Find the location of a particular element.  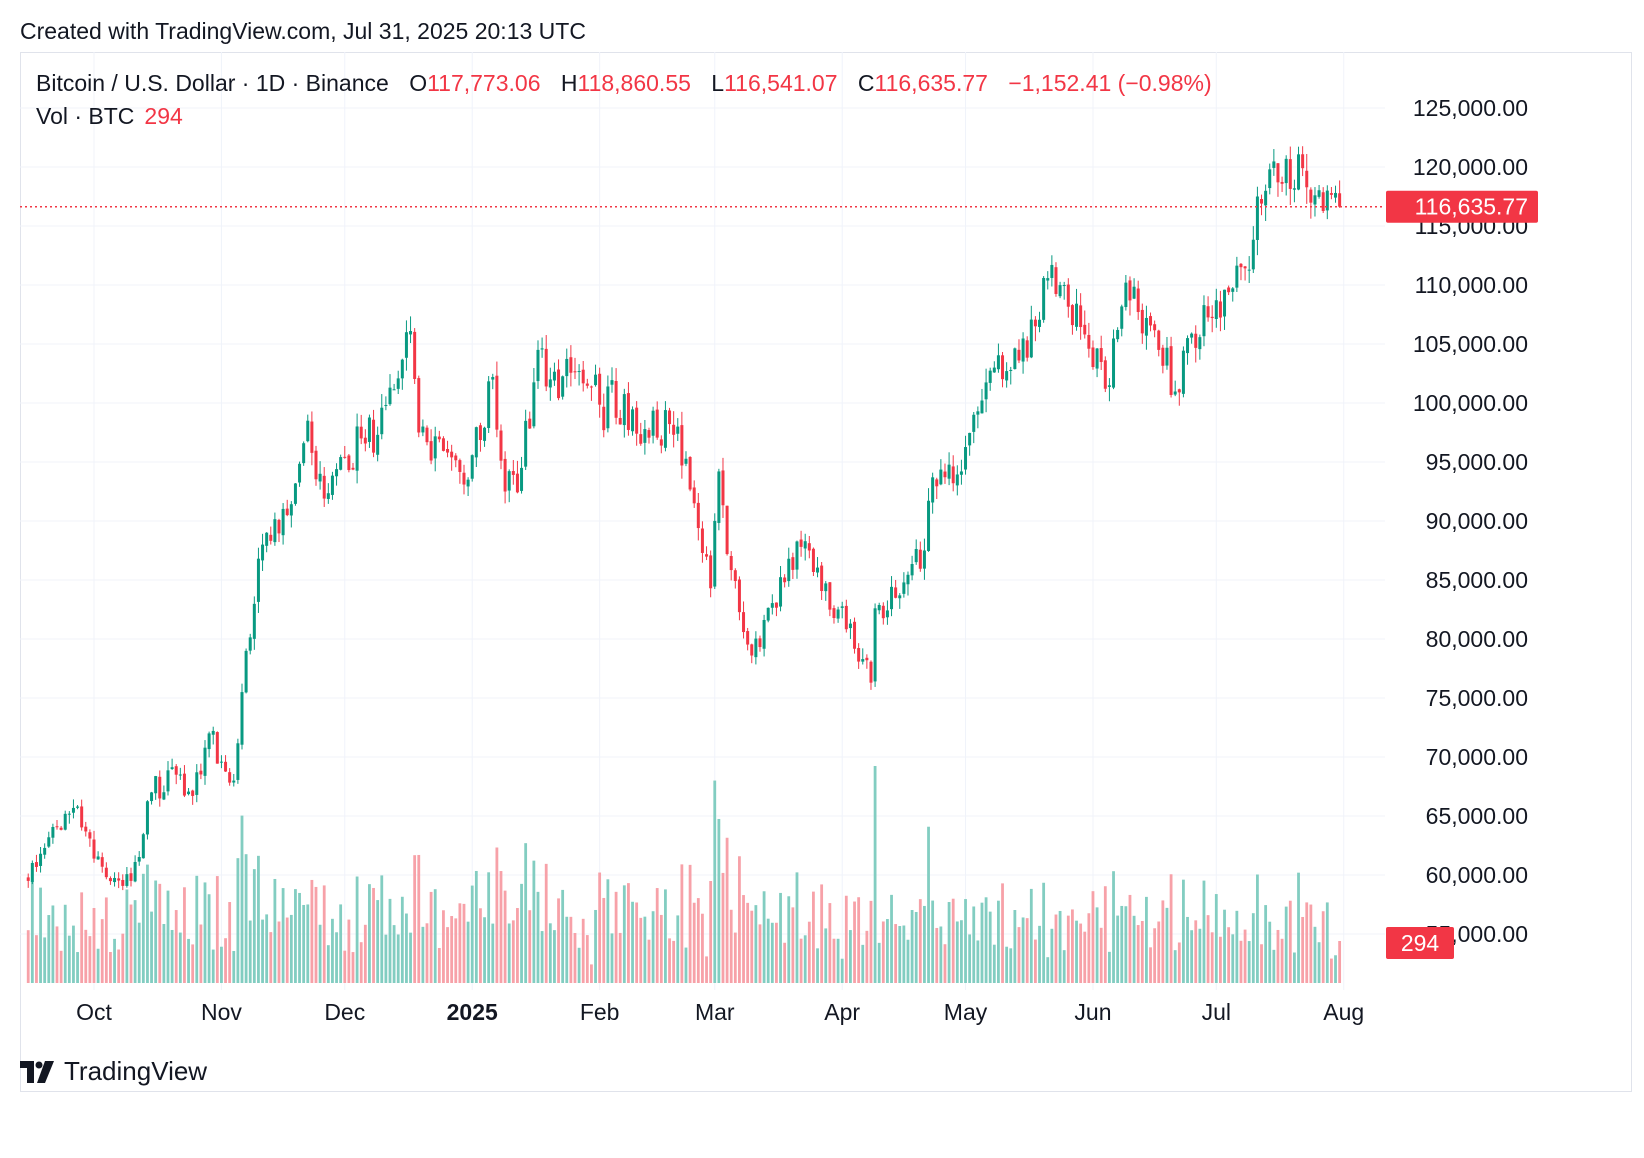

x-tick-label: Dec is located at coordinates (344, 1012).